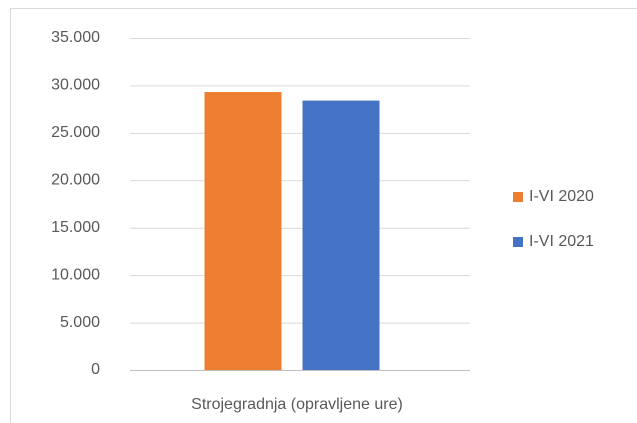 The width and height of the screenshot is (637, 423). What do you see at coordinates (75, 85) in the screenshot?
I see `y-tick-label: 30.000` at bounding box center [75, 85].